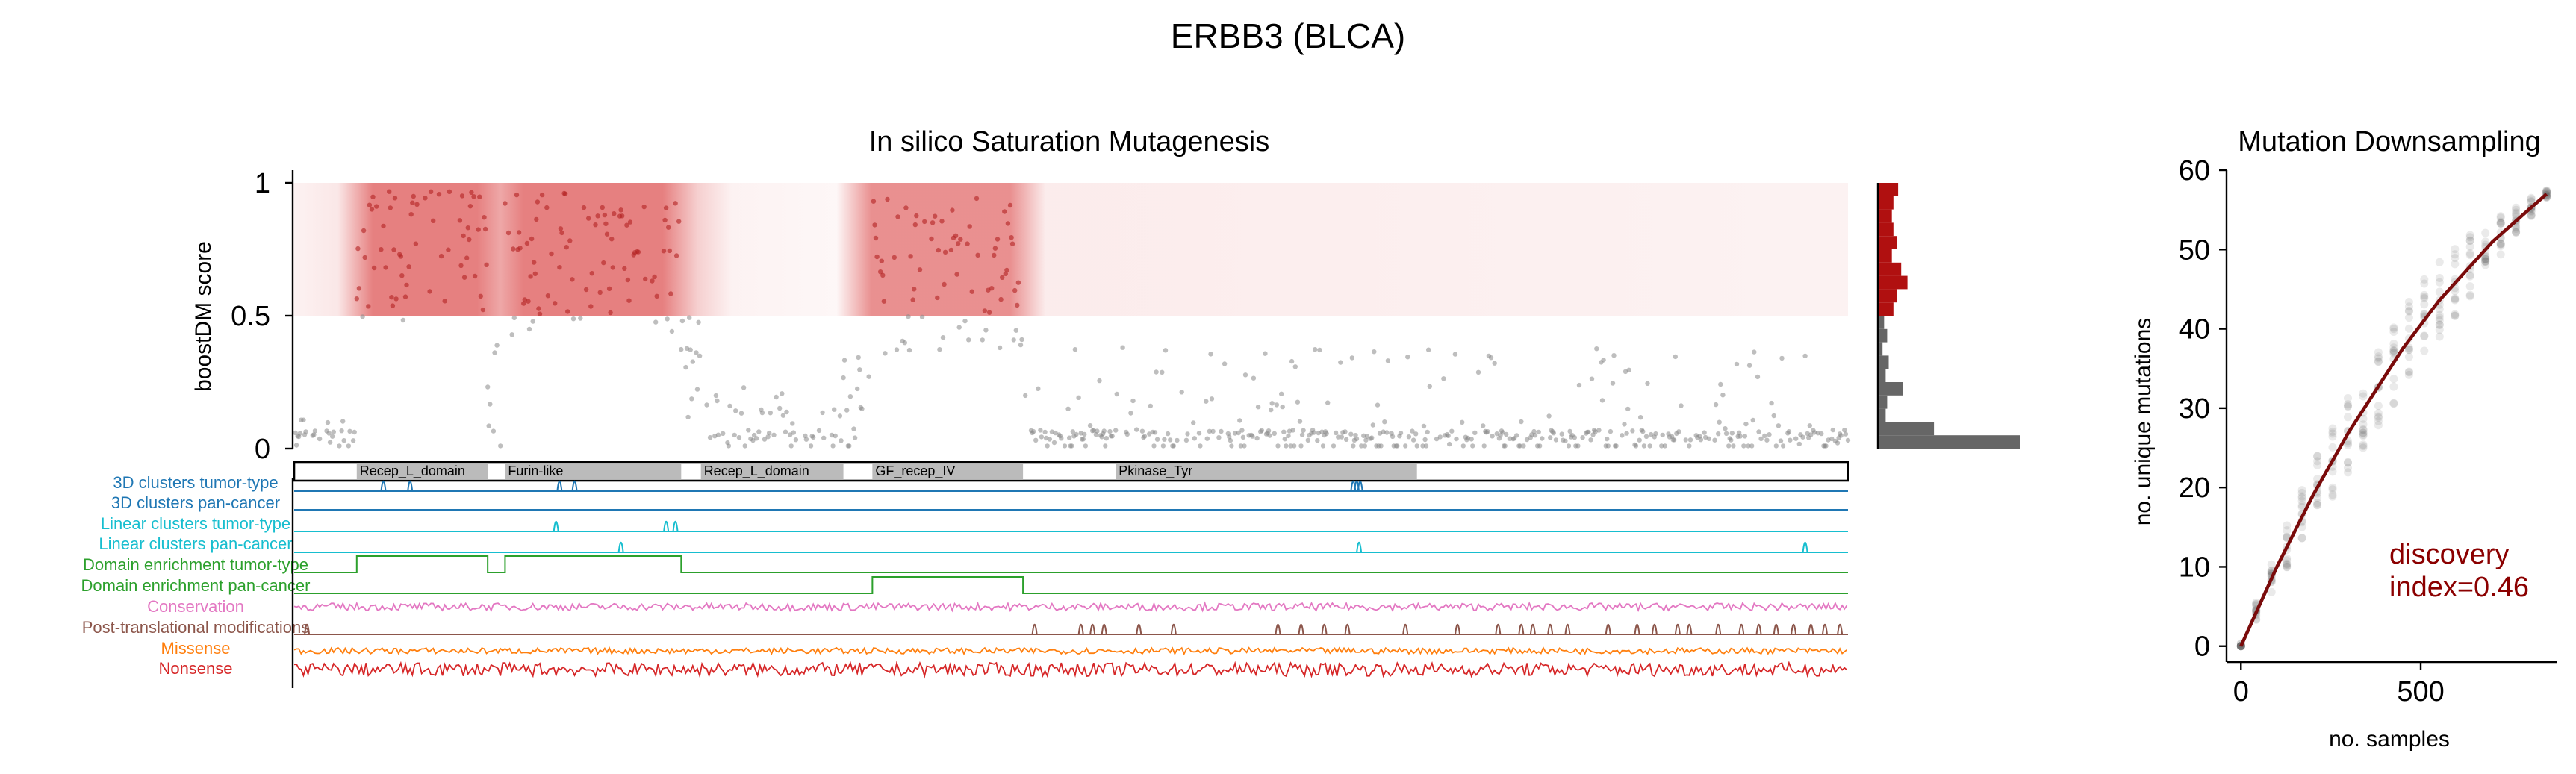 This screenshot has height=774, width=2576. I want to click on discovery-line-2: index=0.46, so click(2459, 587).